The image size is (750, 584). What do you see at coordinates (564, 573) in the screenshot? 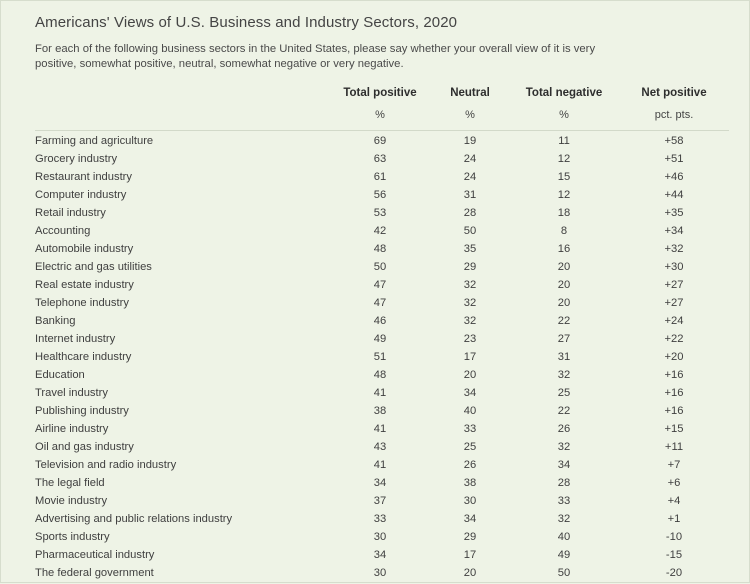
I see `total-negative-cell: 50` at bounding box center [564, 573].